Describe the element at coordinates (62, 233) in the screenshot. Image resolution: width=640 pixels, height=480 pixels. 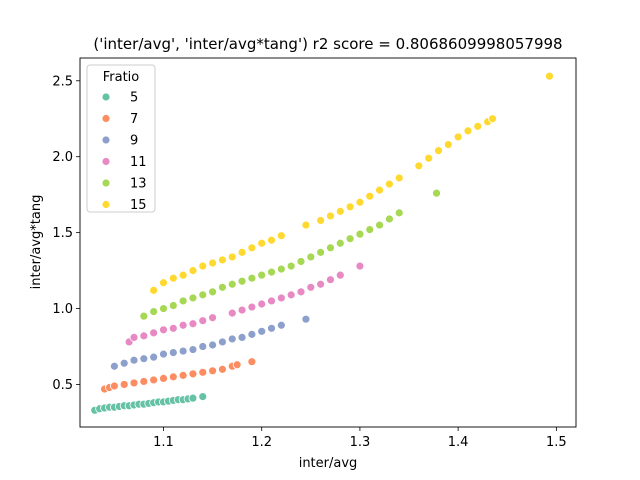
I see `y-tick-label: 1.5` at that location.